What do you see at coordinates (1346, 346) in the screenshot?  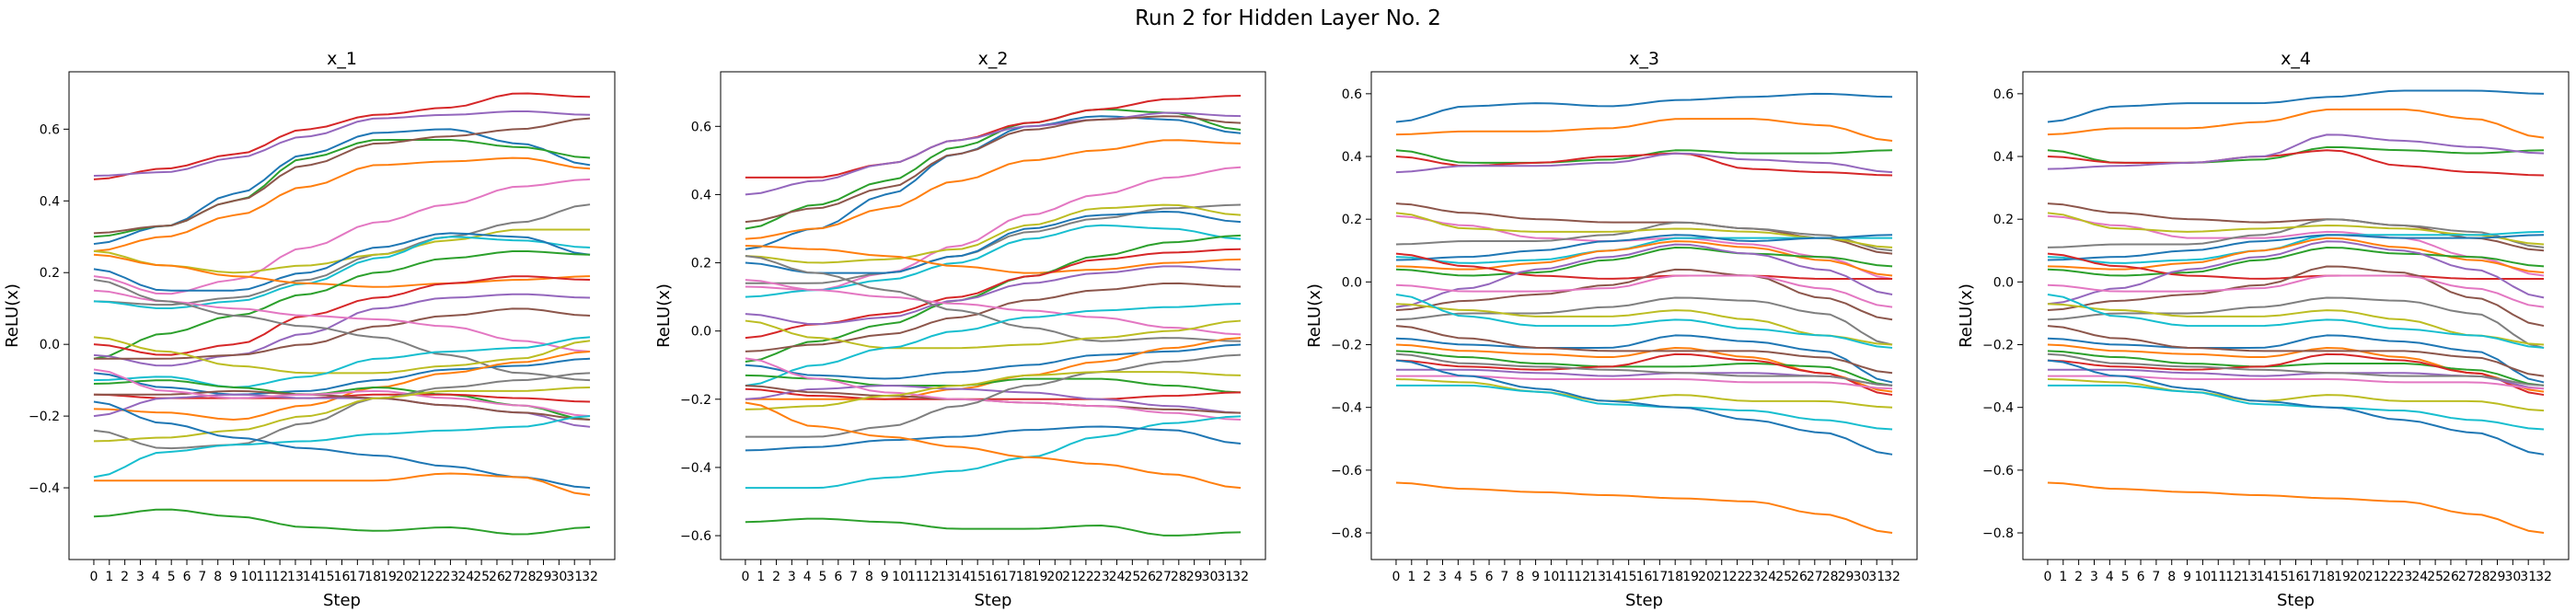 I see `y-tick-label: −0.2` at bounding box center [1346, 346].